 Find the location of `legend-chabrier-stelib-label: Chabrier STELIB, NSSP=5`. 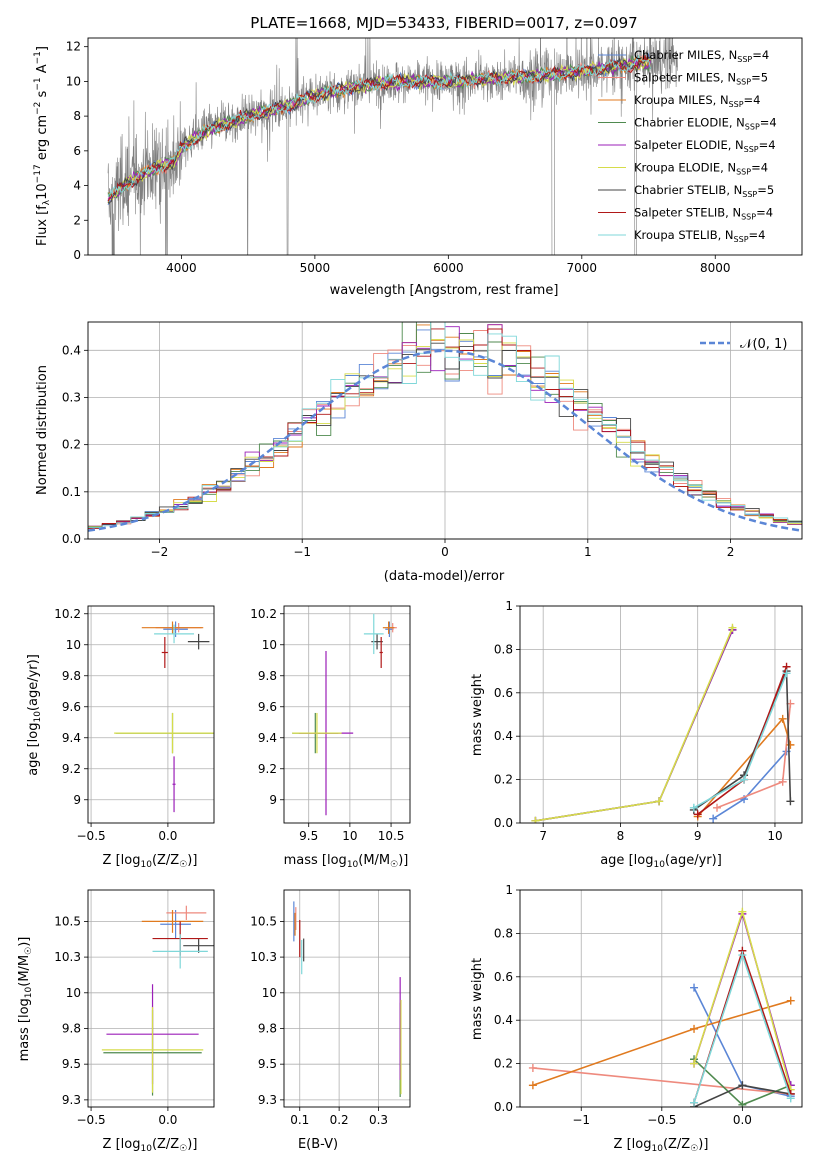

legend-chabrier-stelib-label: Chabrier STELIB, NSSP=5 is located at coordinates (704, 191).